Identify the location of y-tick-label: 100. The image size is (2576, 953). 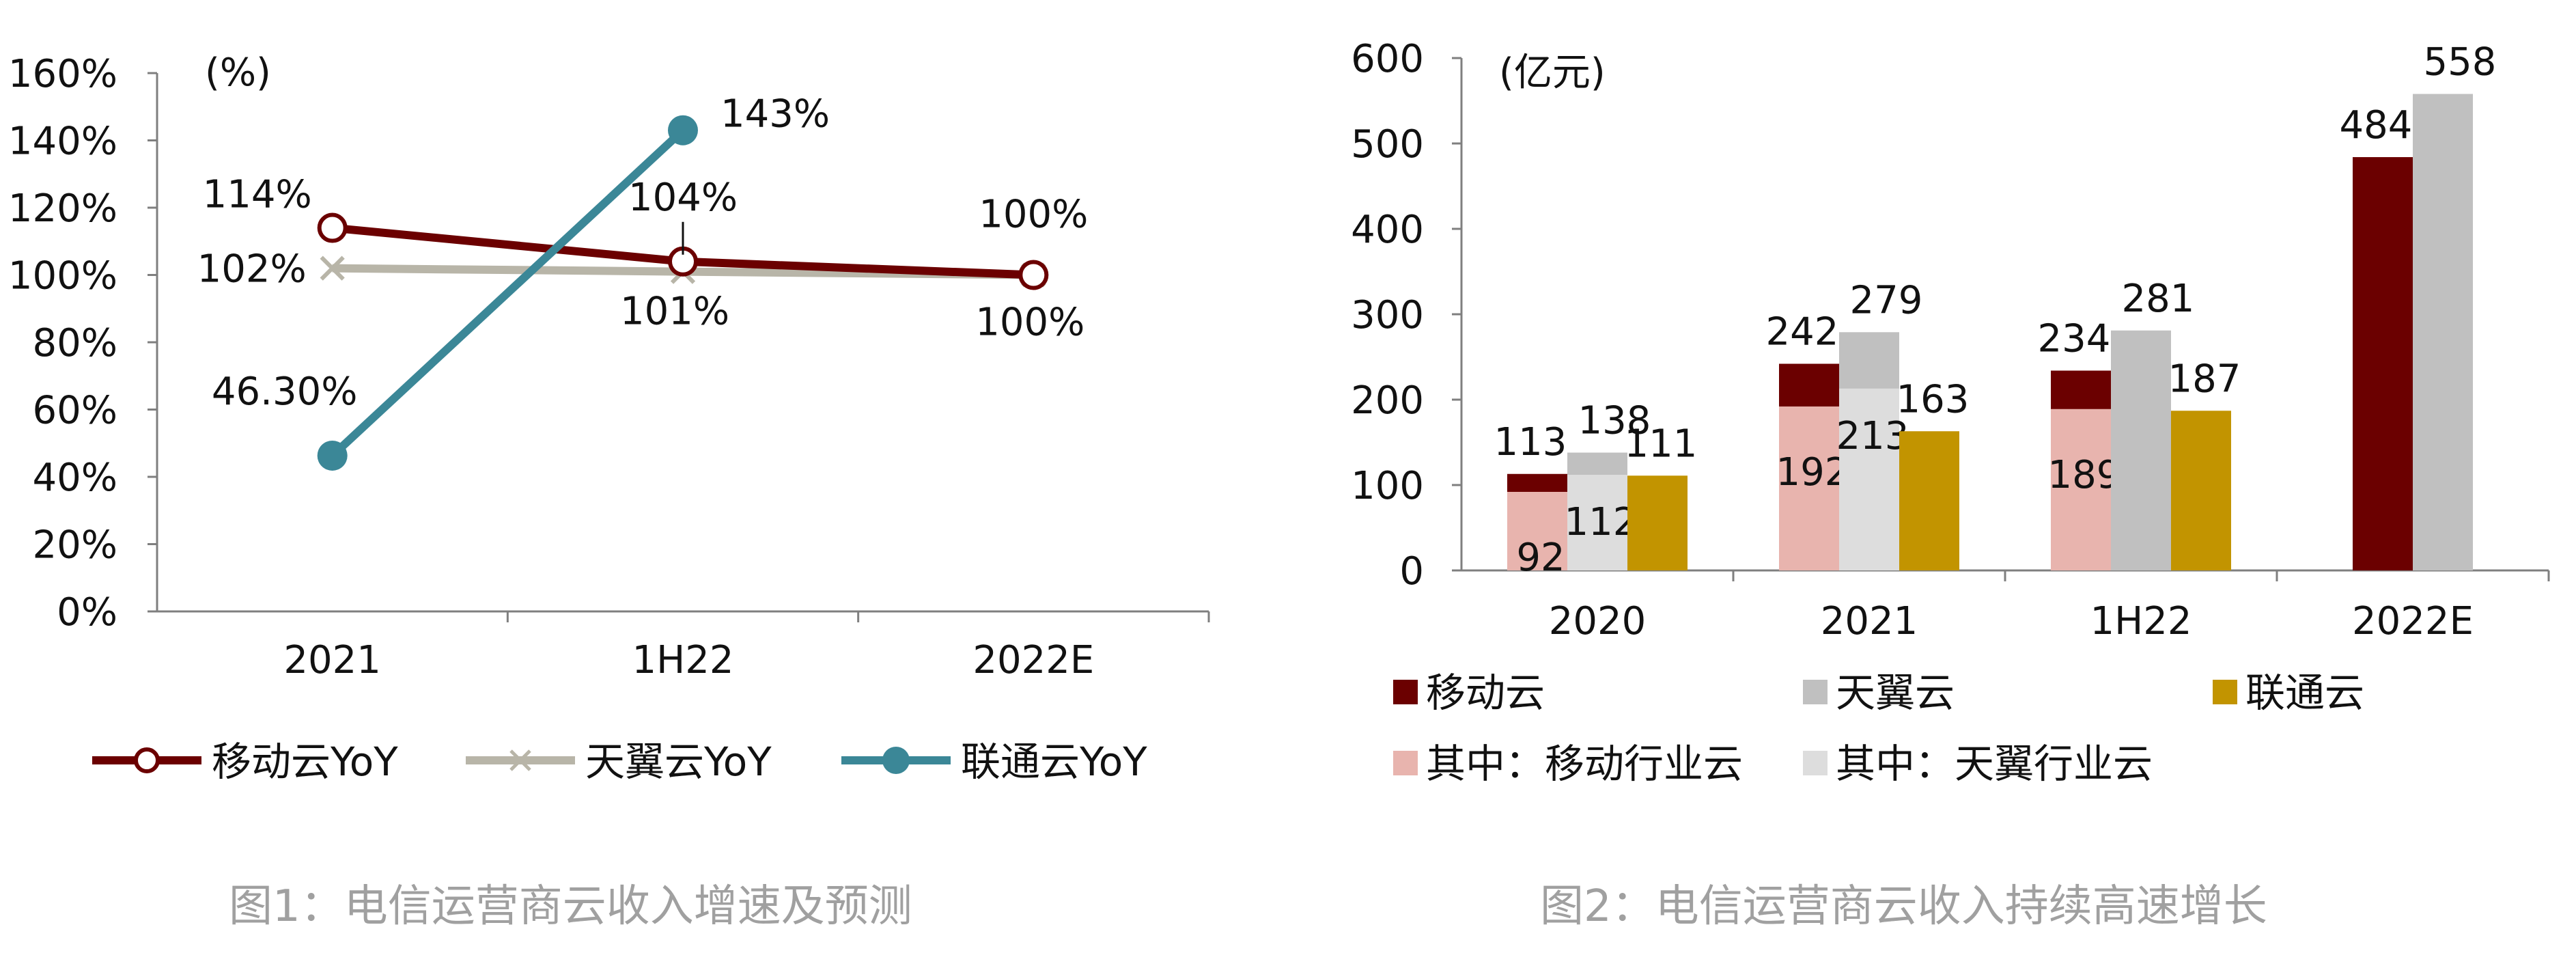
(1387, 486).